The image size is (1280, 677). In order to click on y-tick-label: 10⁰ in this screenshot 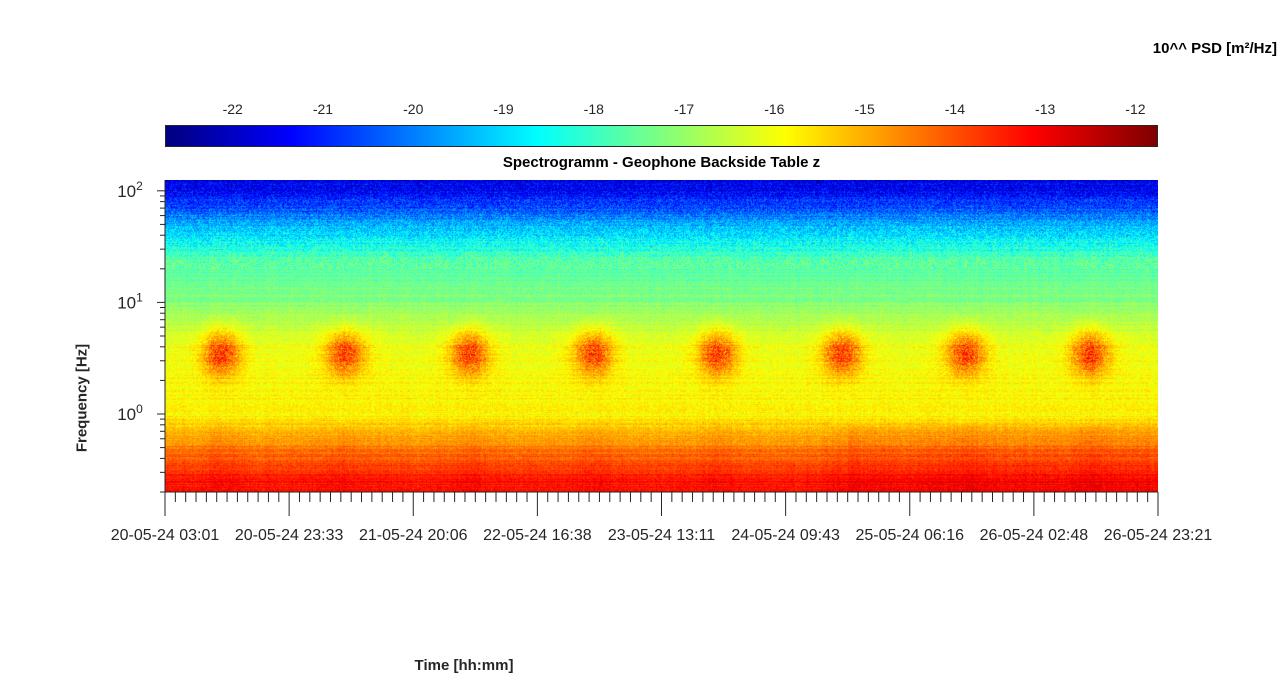, I will do `click(130, 413)`.